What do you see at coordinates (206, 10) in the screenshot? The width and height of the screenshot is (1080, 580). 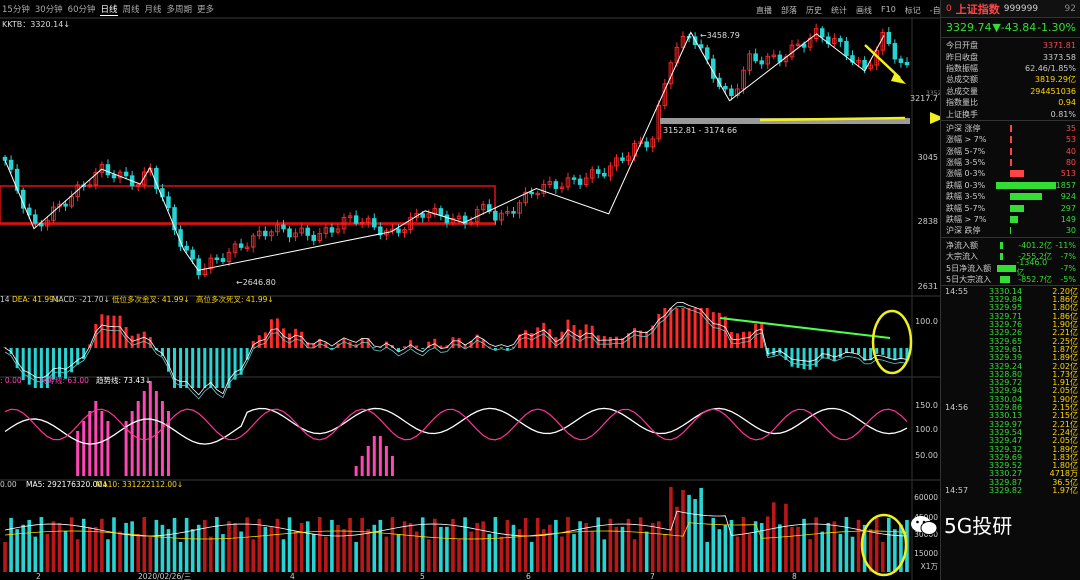 I see `period-7: 更多` at bounding box center [206, 10].